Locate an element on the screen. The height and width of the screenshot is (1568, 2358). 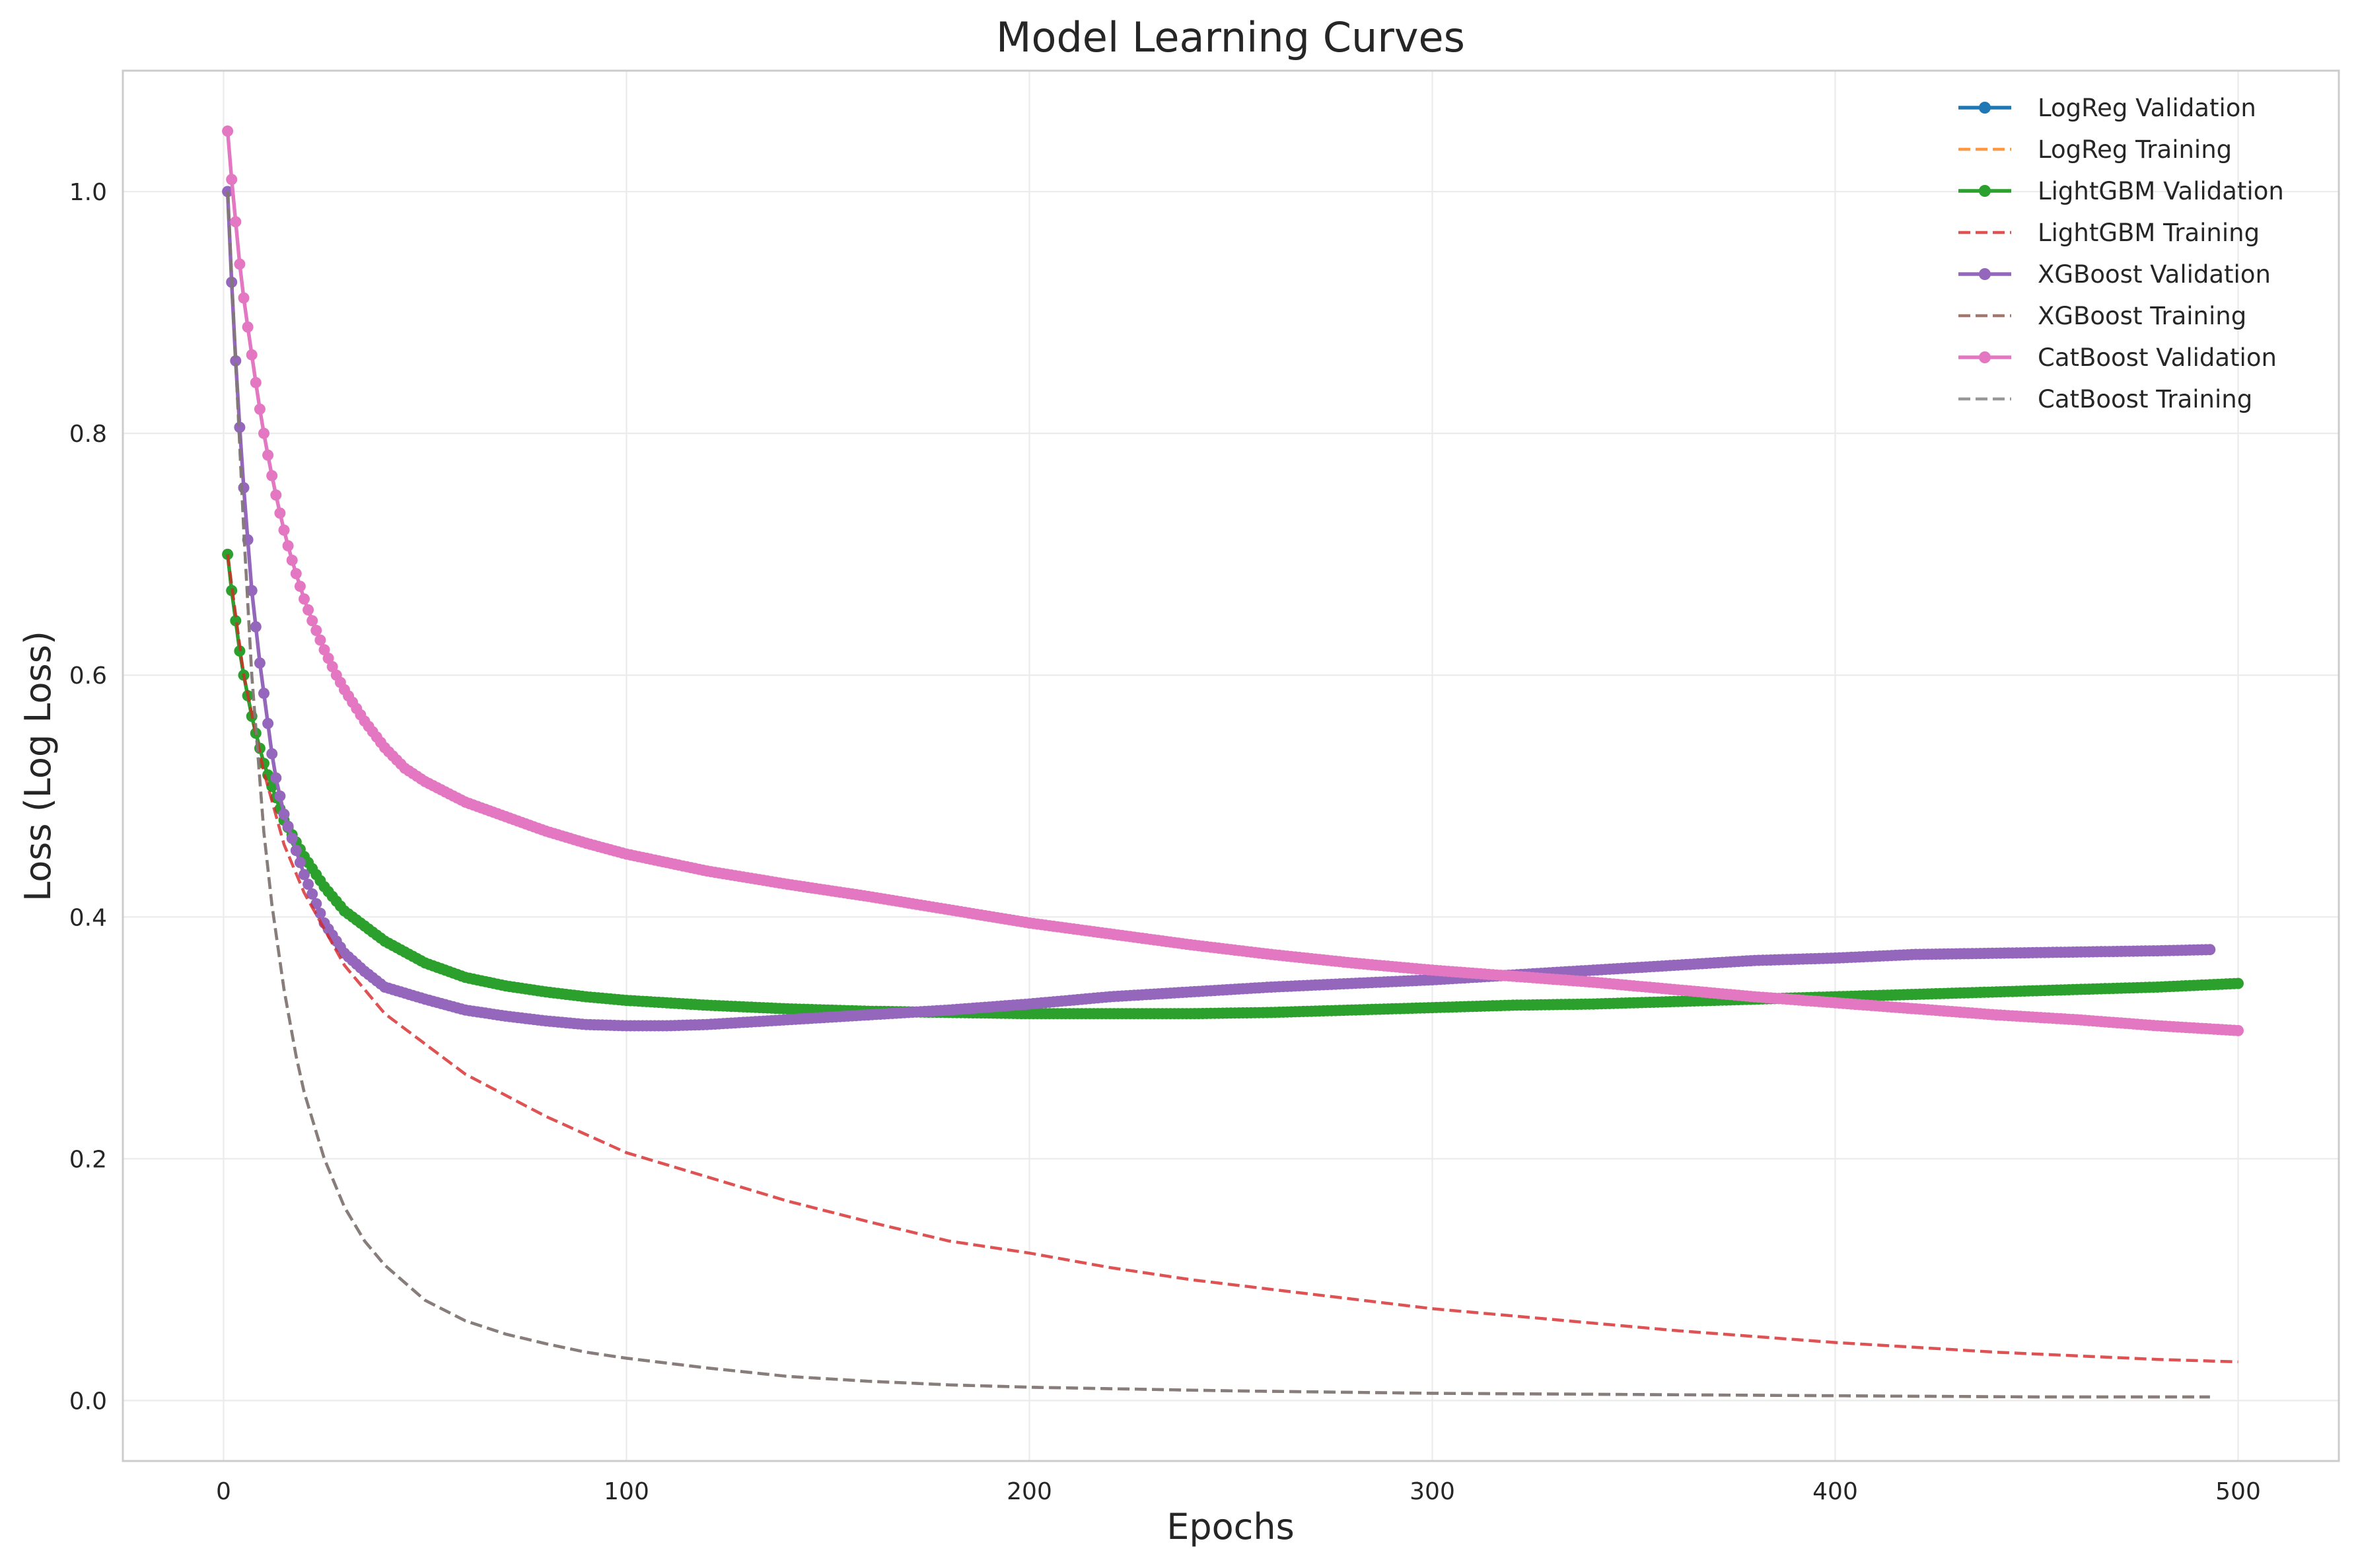
legend-label: CatBoost Training is located at coordinates (2145, 399).